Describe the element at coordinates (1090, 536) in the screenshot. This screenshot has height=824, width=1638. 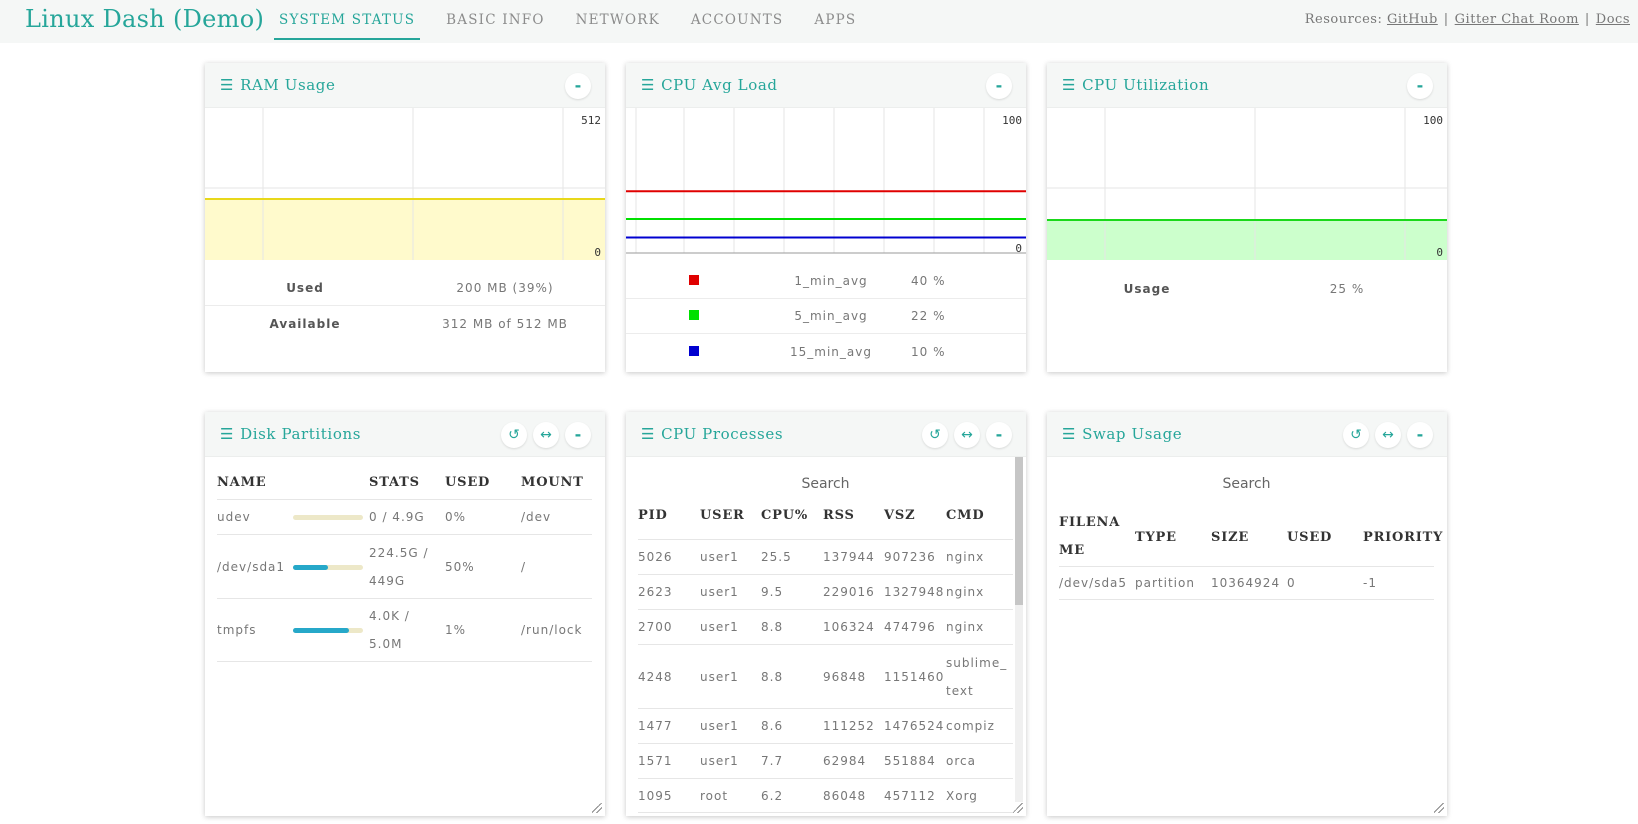
I see `column-header: FILENAME` at that location.